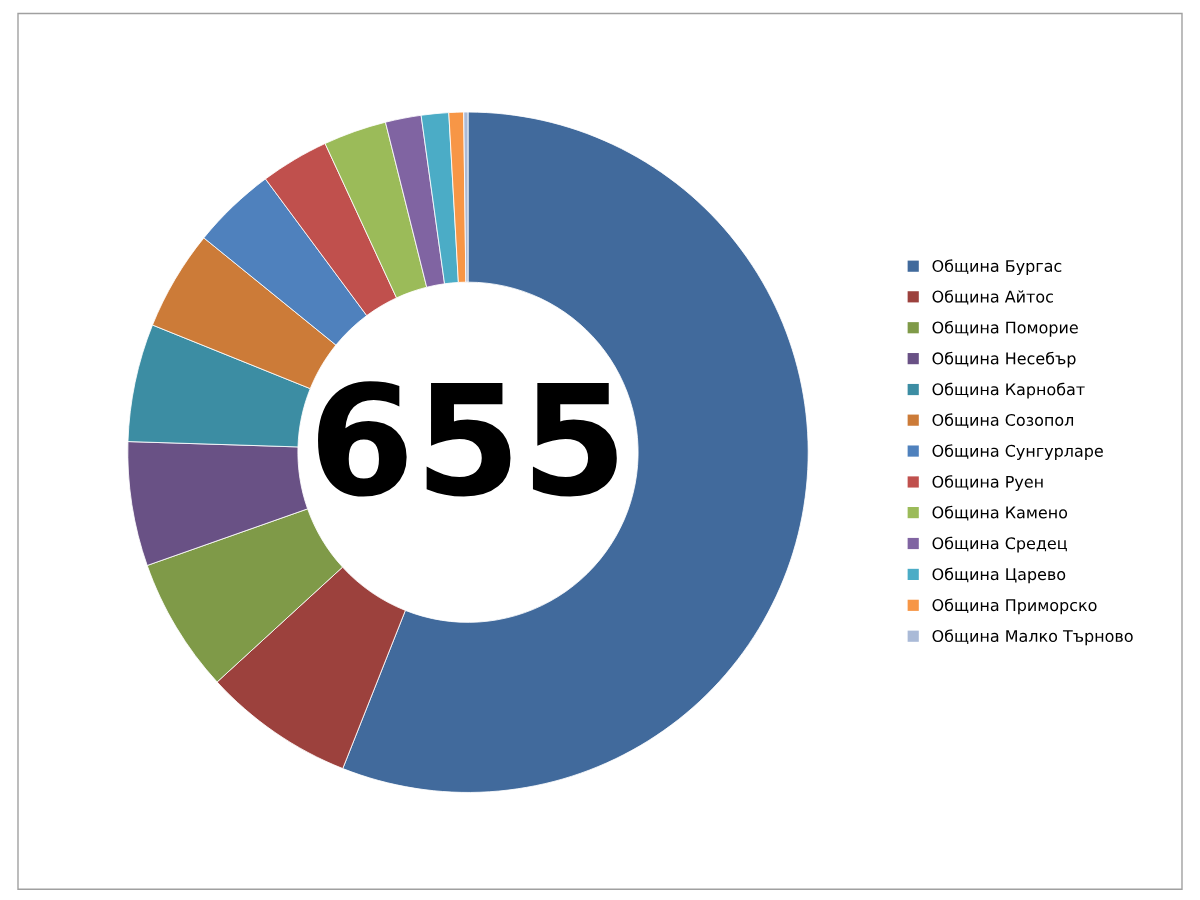 The width and height of the screenshot is (1200, 900). I want to click on text: 655, so click(467, 439).